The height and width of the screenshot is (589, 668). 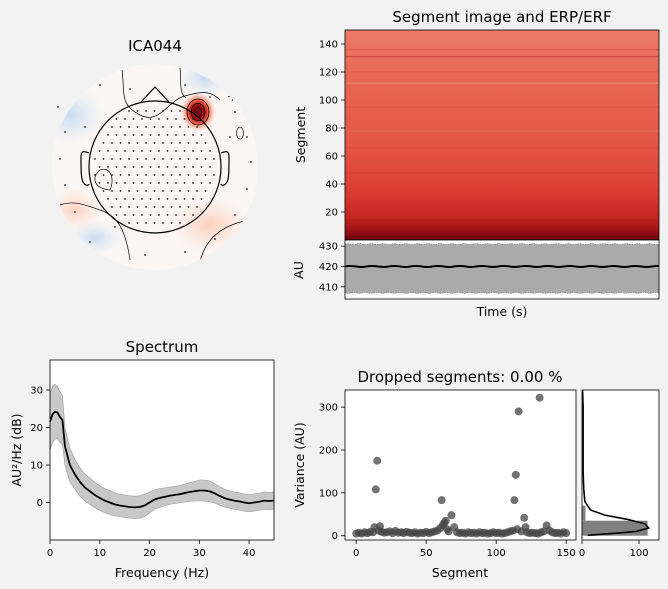 I want to click on variance-ytick-label: 100, so click(x=328, y=493).